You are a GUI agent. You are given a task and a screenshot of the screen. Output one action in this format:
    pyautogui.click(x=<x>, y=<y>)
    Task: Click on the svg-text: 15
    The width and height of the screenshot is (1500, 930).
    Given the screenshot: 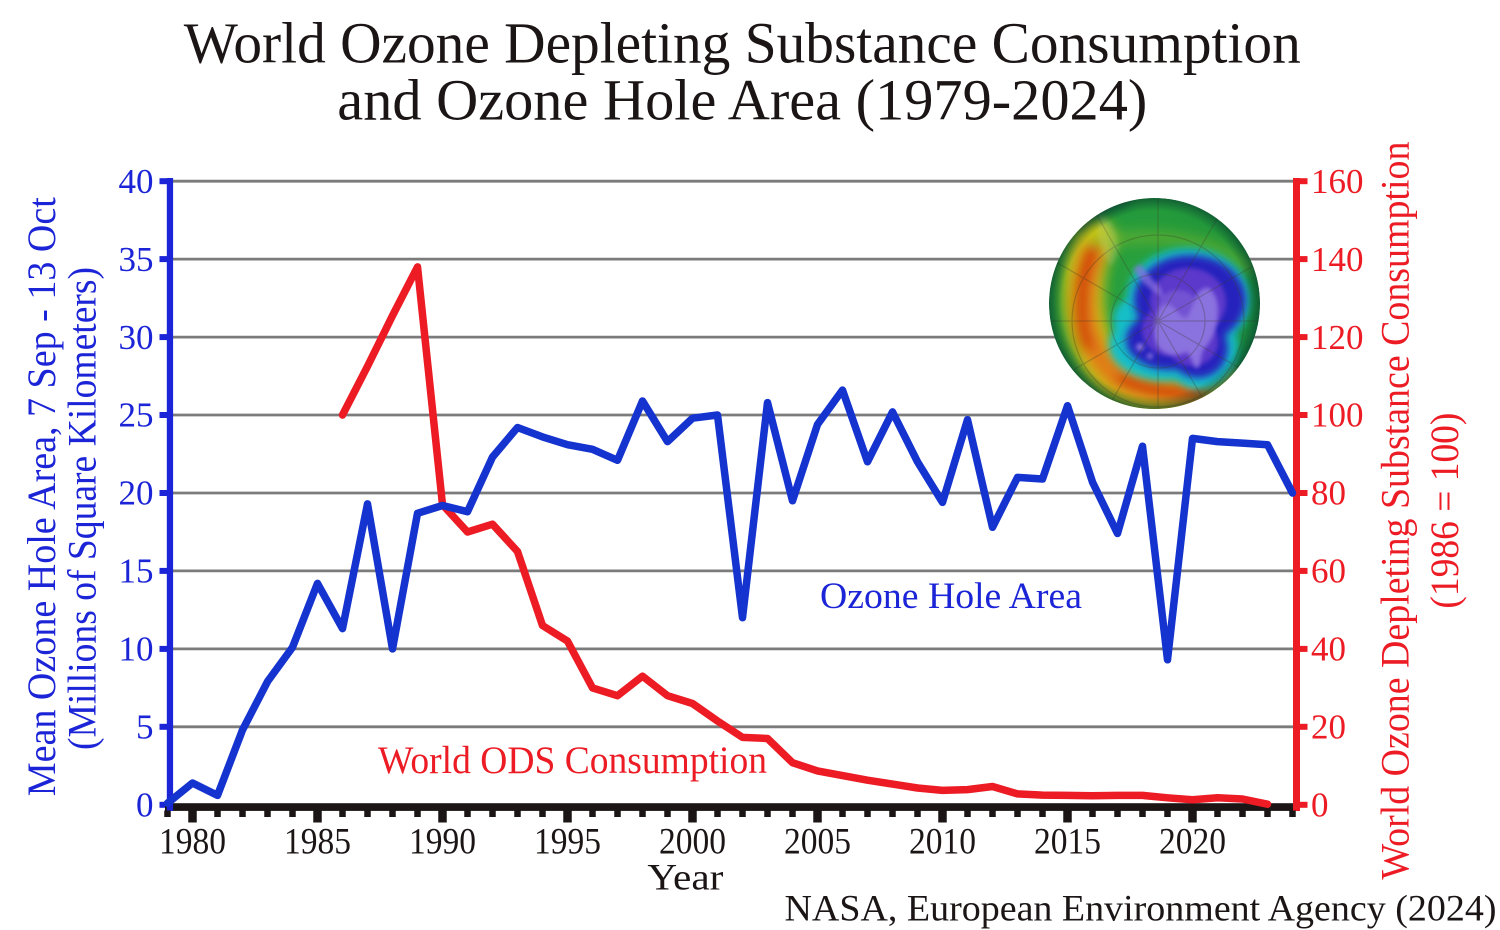 What is the action you would take?
    pyautogui.click(x=136, y=571)
    